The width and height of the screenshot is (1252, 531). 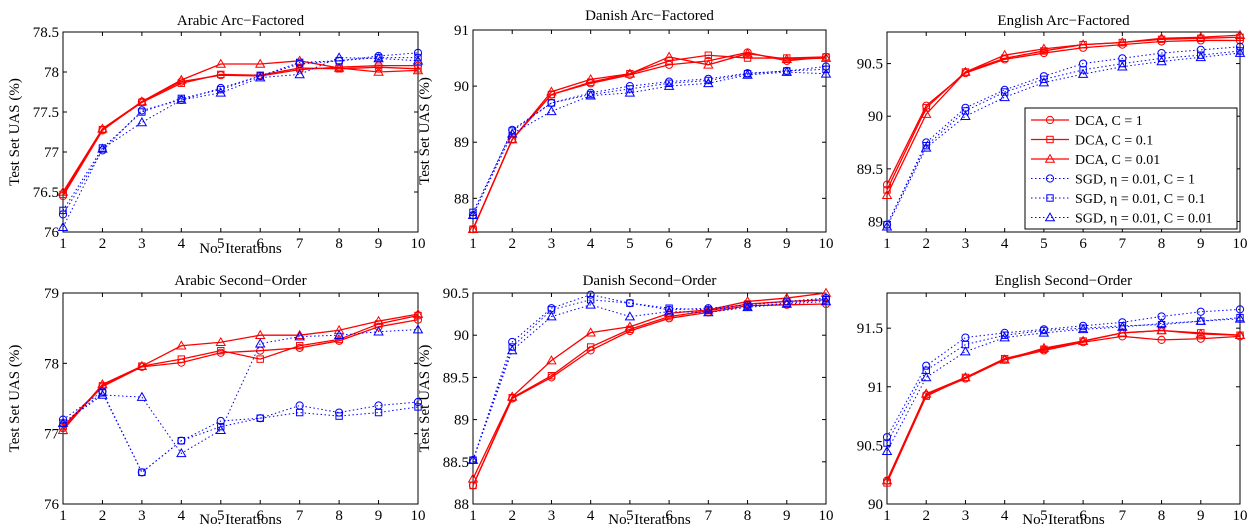 What do you see at coordinates (51, 294) in the screenshot?
I see `y-tick-label: 79` at bounding box center [51, 294].